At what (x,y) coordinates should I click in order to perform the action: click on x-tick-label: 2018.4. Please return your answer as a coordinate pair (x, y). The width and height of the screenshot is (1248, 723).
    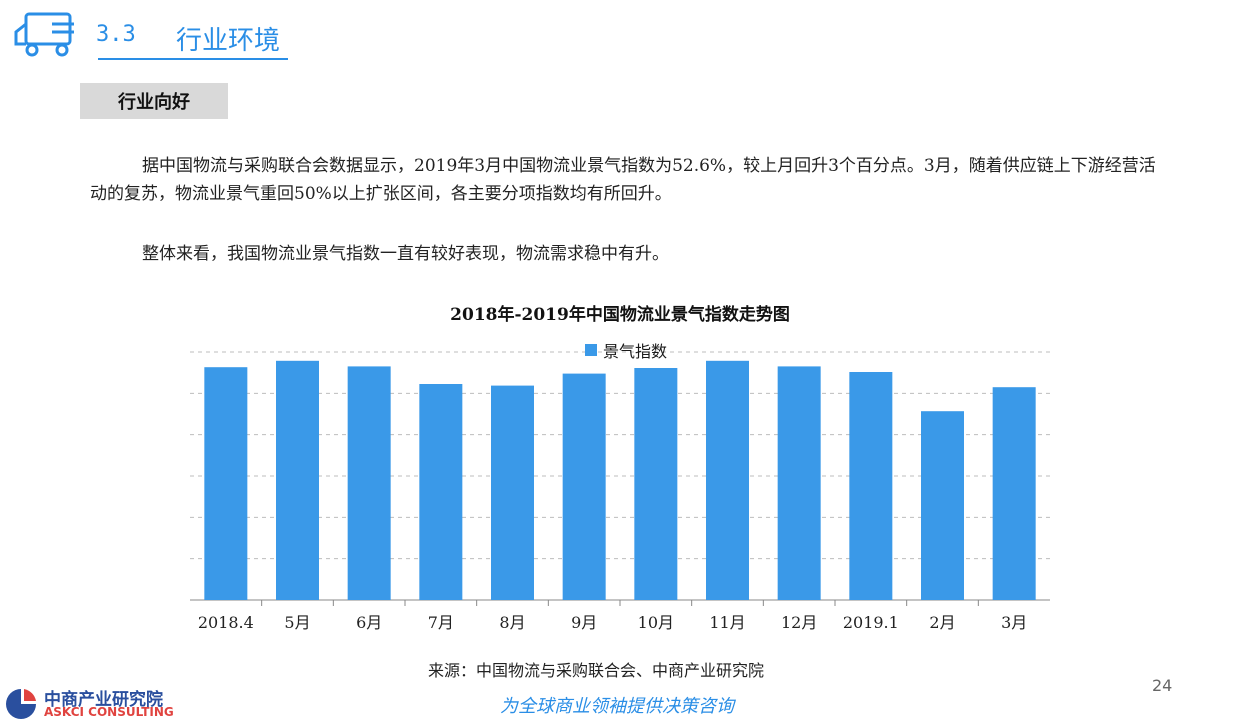
    Looking at the image, I should click on (226, 622).